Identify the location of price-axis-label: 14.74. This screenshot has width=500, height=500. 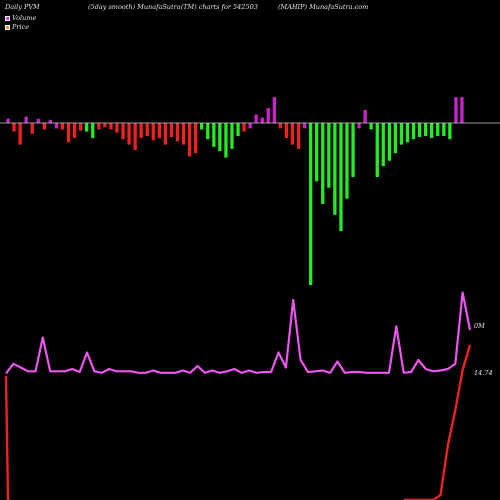
(483, 373).